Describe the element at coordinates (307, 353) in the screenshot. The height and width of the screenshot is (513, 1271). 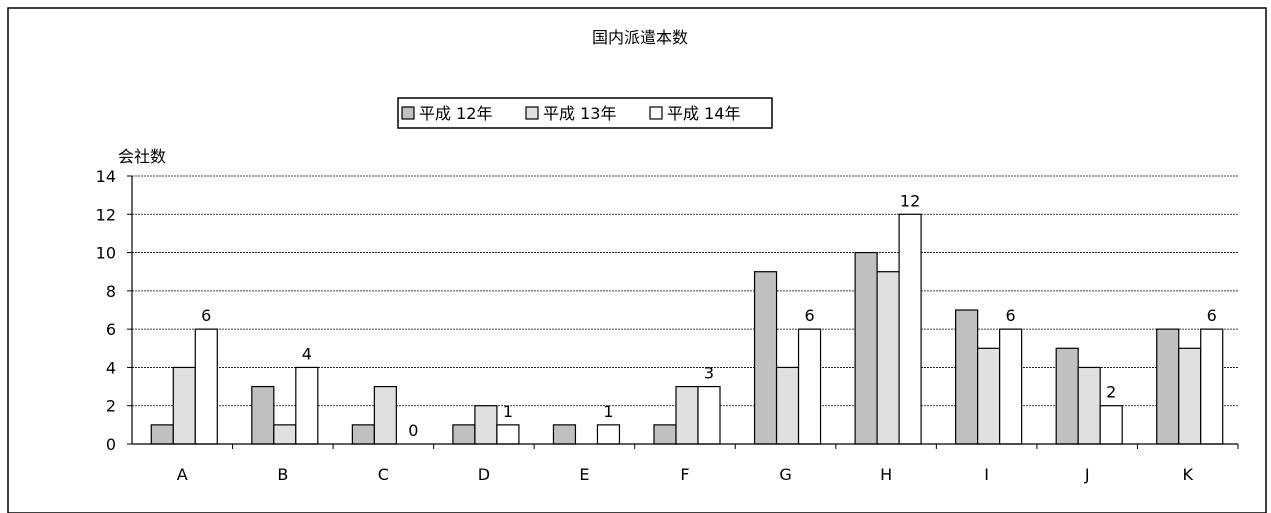
I see `data-label: 4` at that location.